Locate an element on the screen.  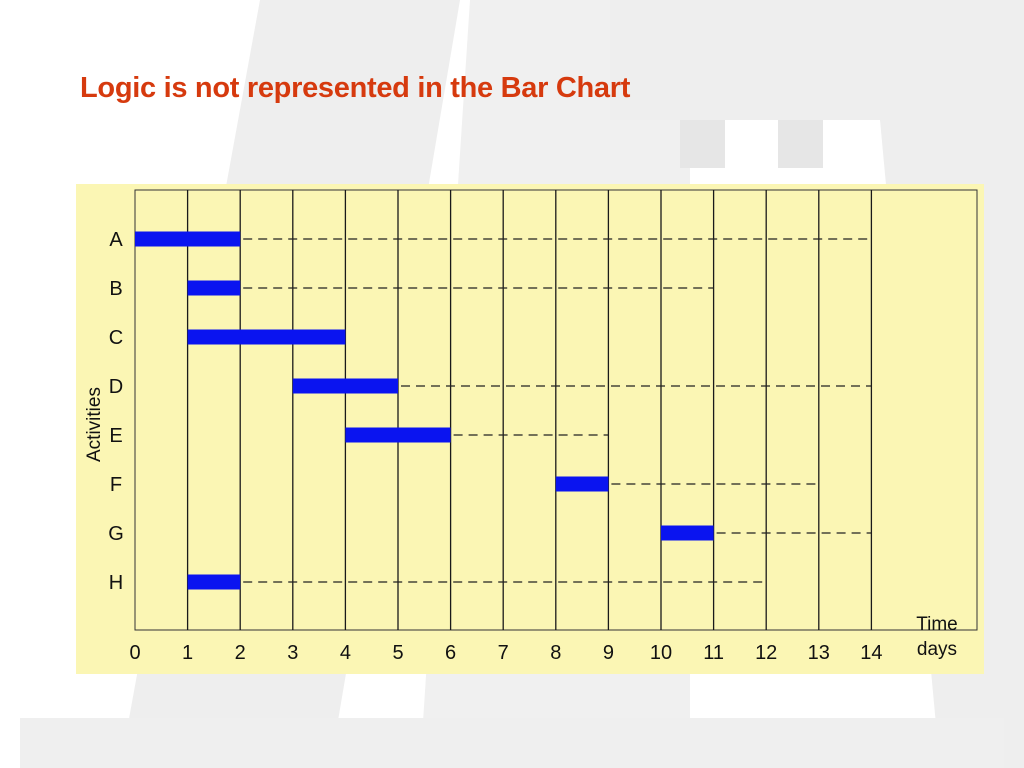
x-tick-label: 8 is located at coordinates (555, 653).